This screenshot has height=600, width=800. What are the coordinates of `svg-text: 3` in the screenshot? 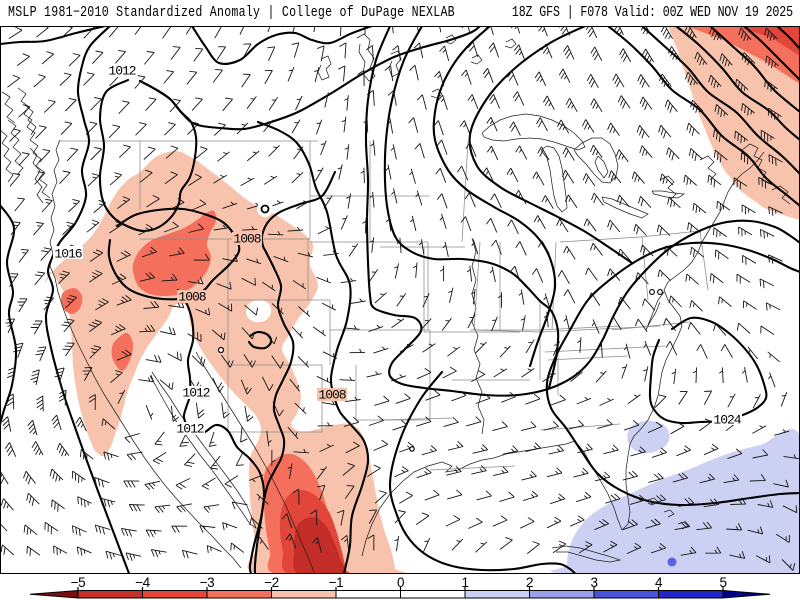 It's located at (593, 582).